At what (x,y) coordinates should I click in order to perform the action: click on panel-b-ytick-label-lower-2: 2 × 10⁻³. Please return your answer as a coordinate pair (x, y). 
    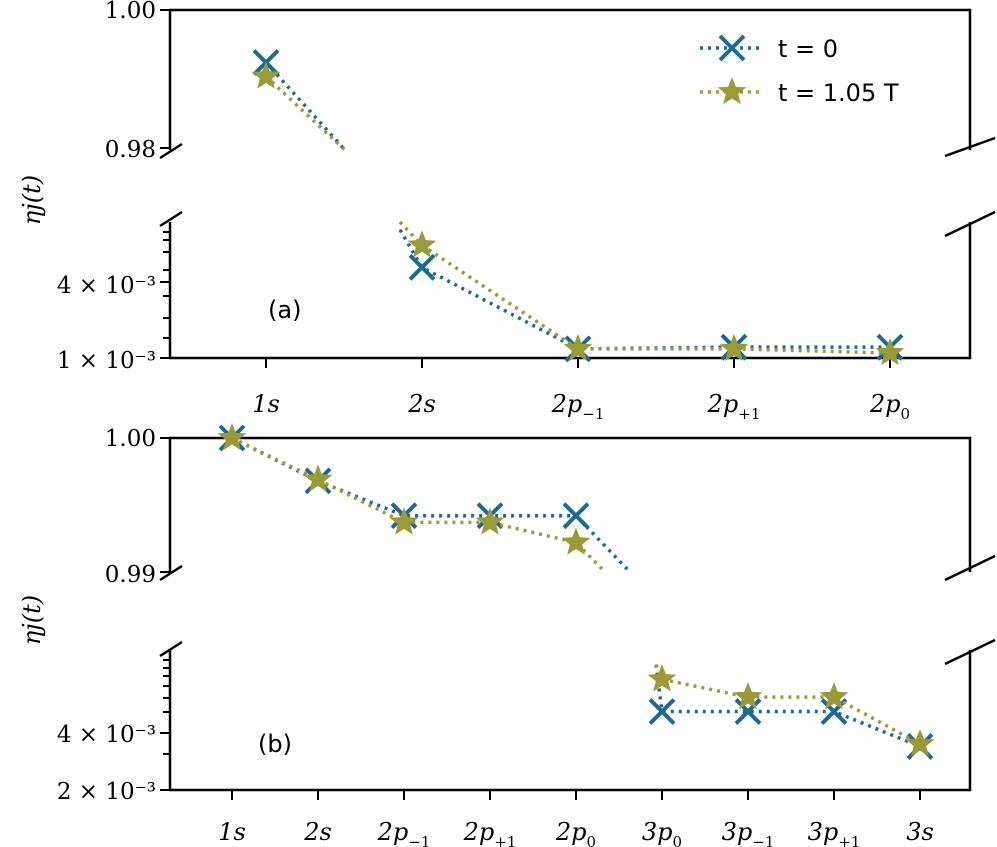
    Looking at the image, I should click on (106, 792).